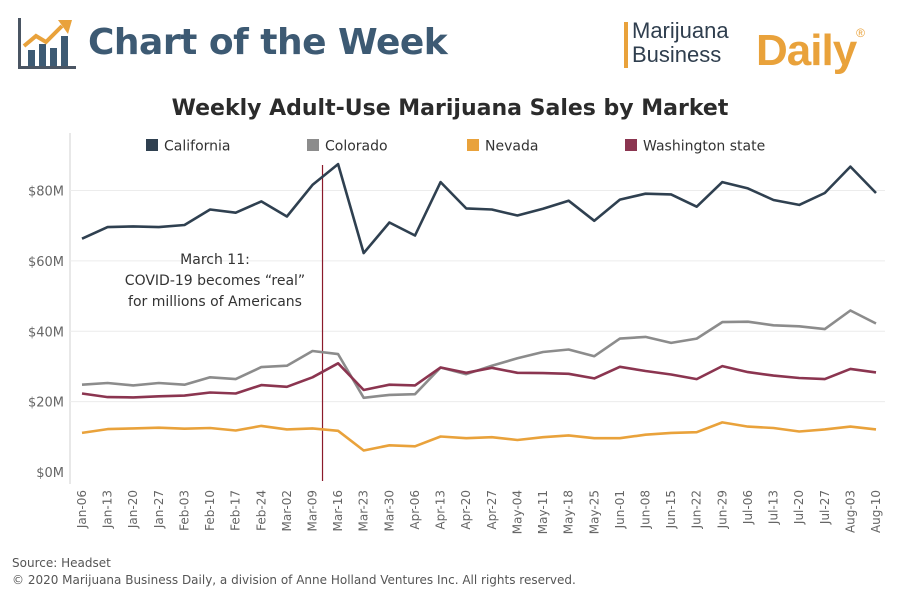  What do you see at coordinates (215, 302) in the screenshot?
I see `annotation-text: for millions of Americans` at bounding box center [215, 302].